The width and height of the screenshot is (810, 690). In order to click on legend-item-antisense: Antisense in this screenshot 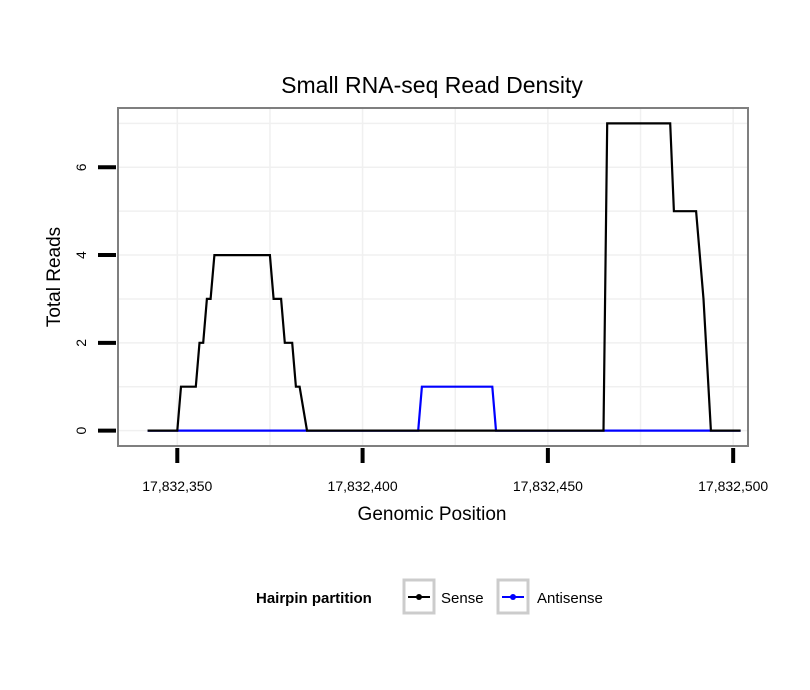, I will do `click(549, 596)`.